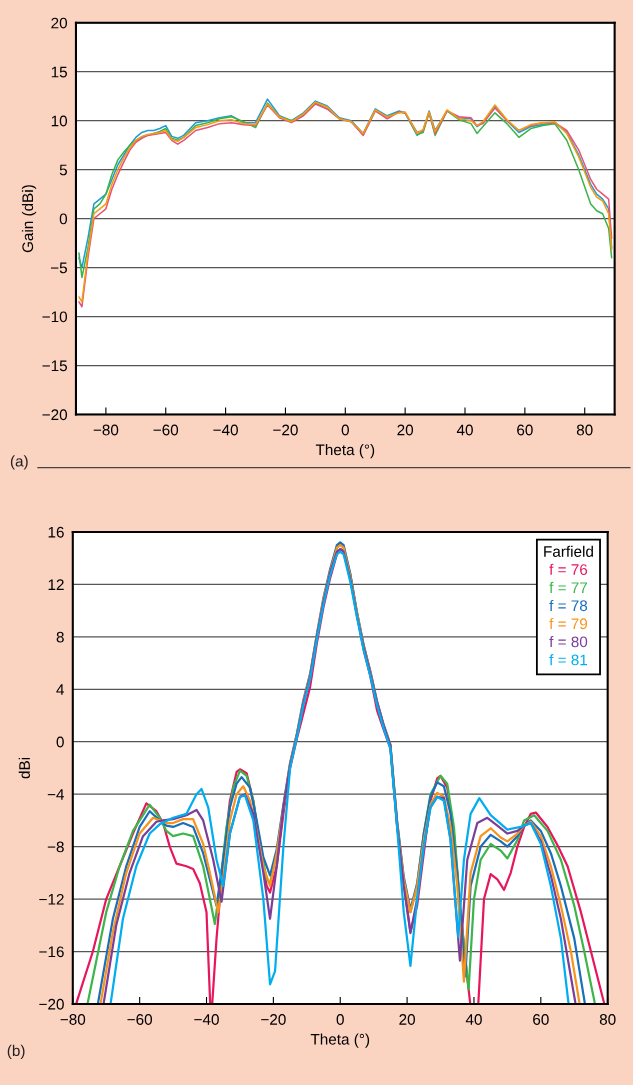 The width and height of the screenshot is (633, 1085). Describe the element at coordinates (55, 847) in the screenshot. I see `y-tick-label: −8` at that location.